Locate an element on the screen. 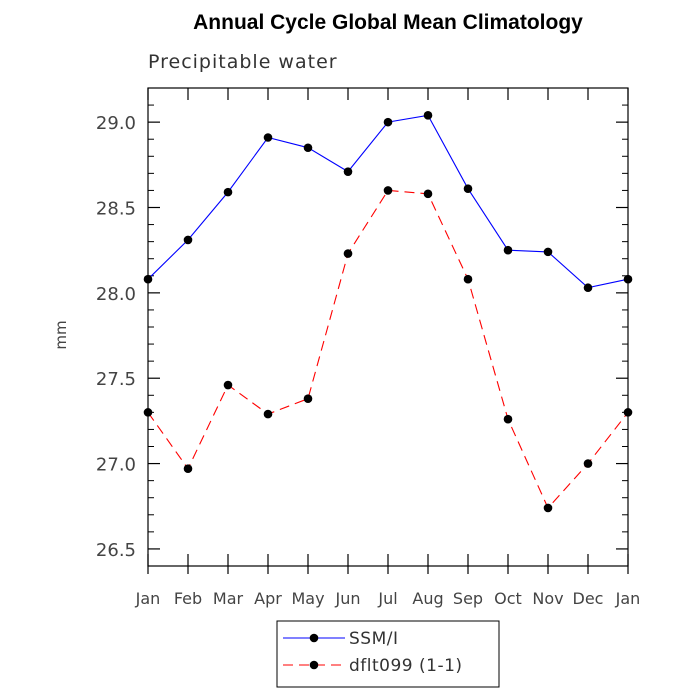  x-tick-label: Aug is located at coordinates (427, 598).